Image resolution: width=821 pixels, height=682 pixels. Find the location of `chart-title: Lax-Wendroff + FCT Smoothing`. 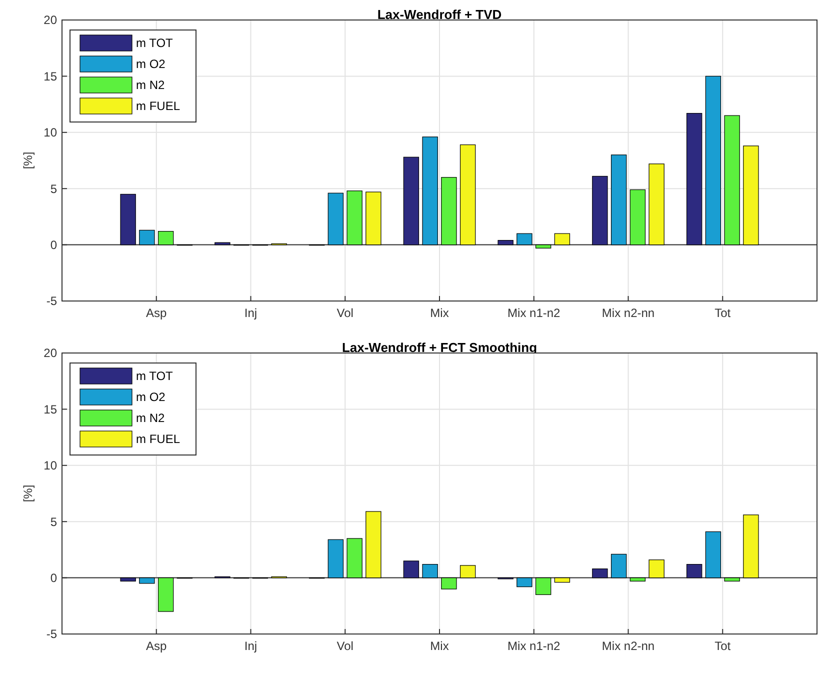

chart-title: Lax-Wendroff + FCT Smoothing is located at coordinates (440, 347).